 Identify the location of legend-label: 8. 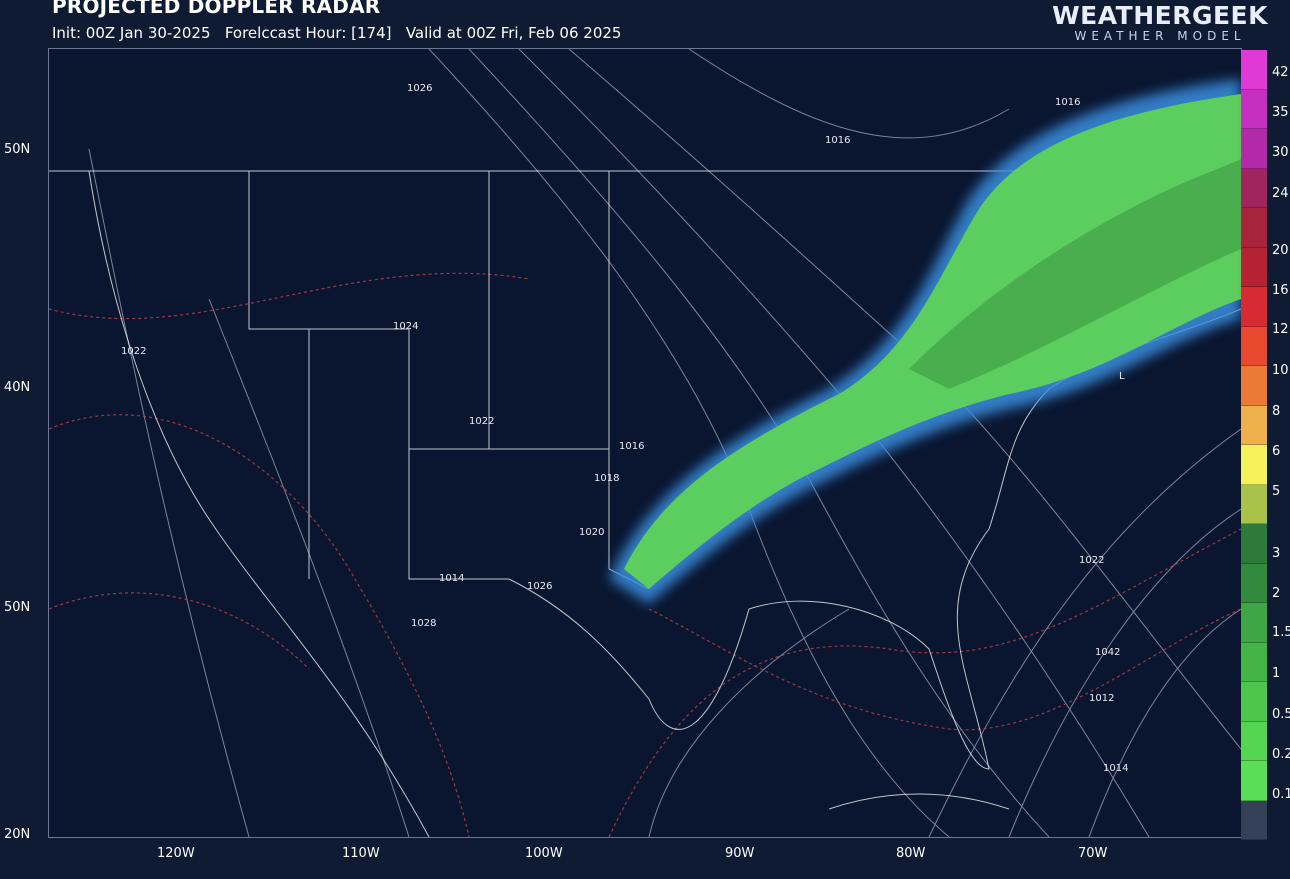
(1276, 411).